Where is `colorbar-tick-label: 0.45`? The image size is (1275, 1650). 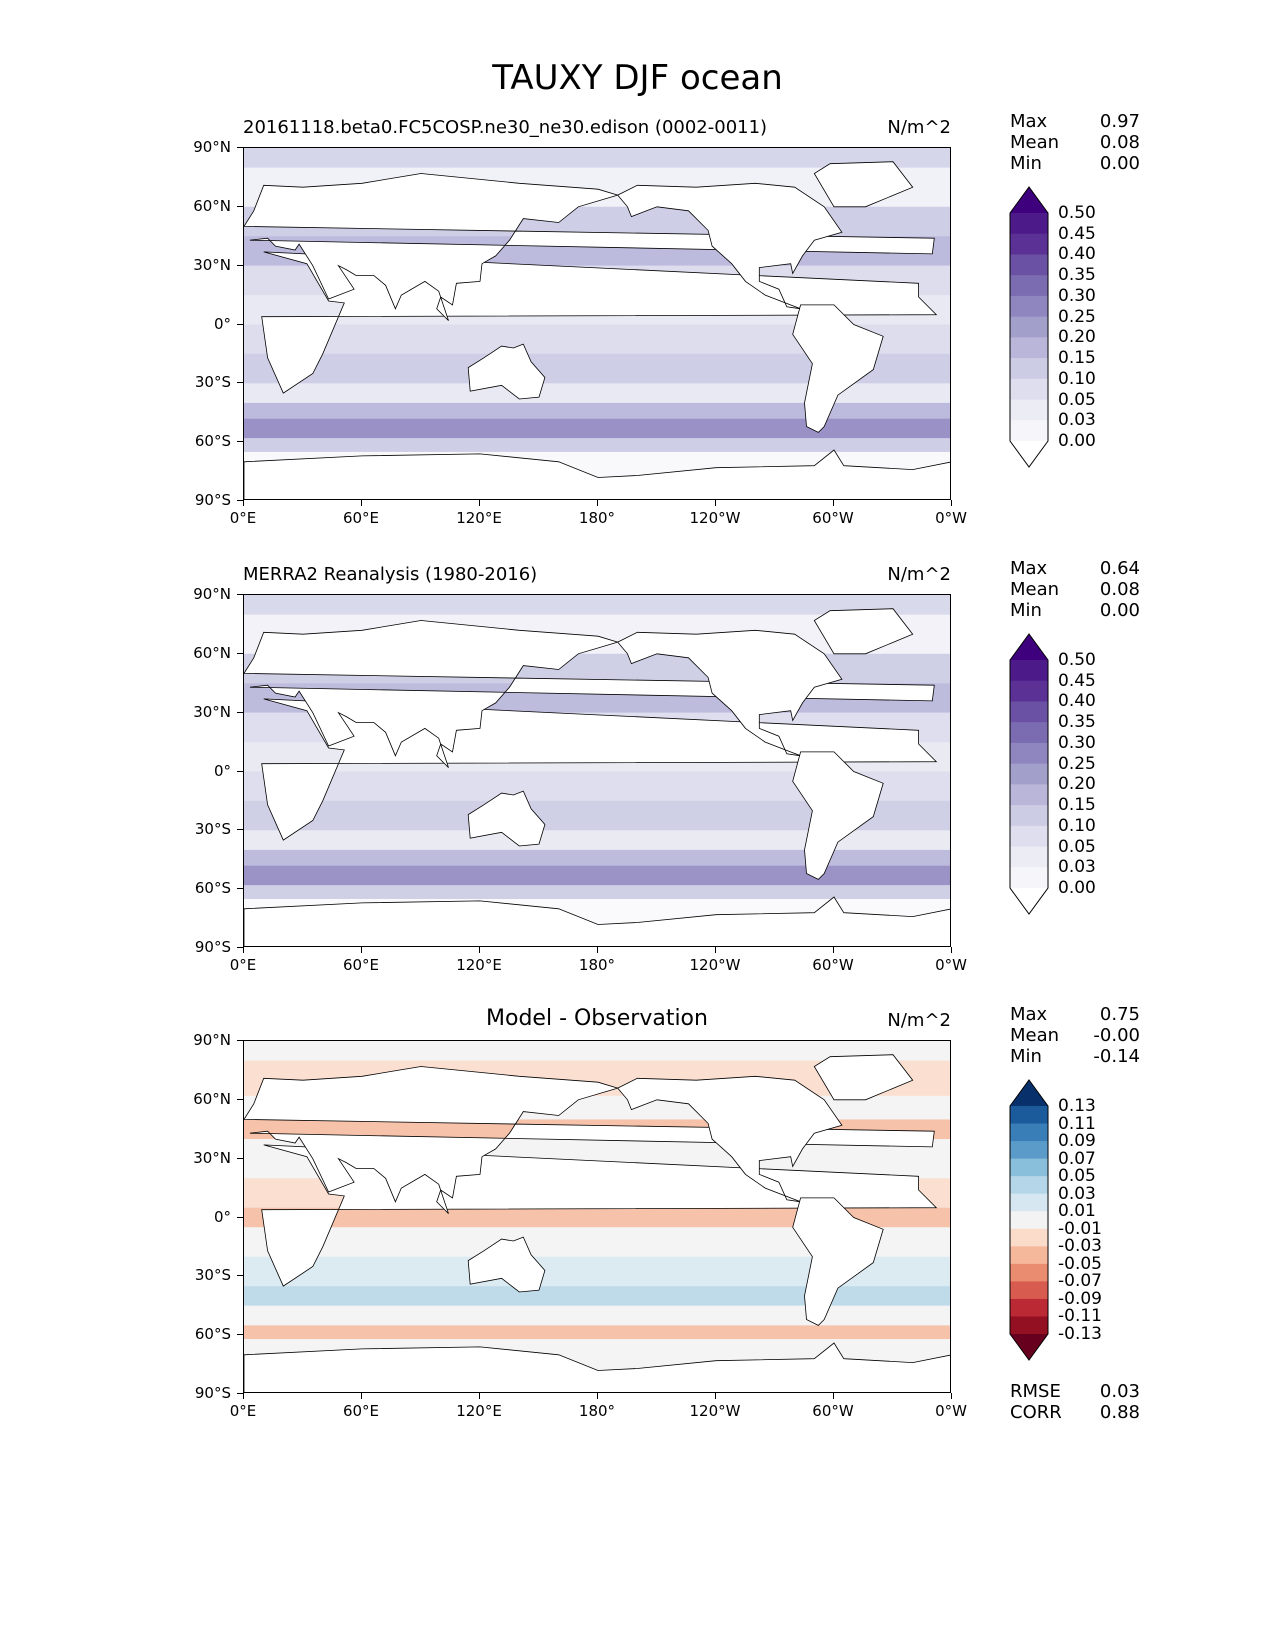
colorbar-tick-label: 0.45 is located at coordinates (1077, 233).